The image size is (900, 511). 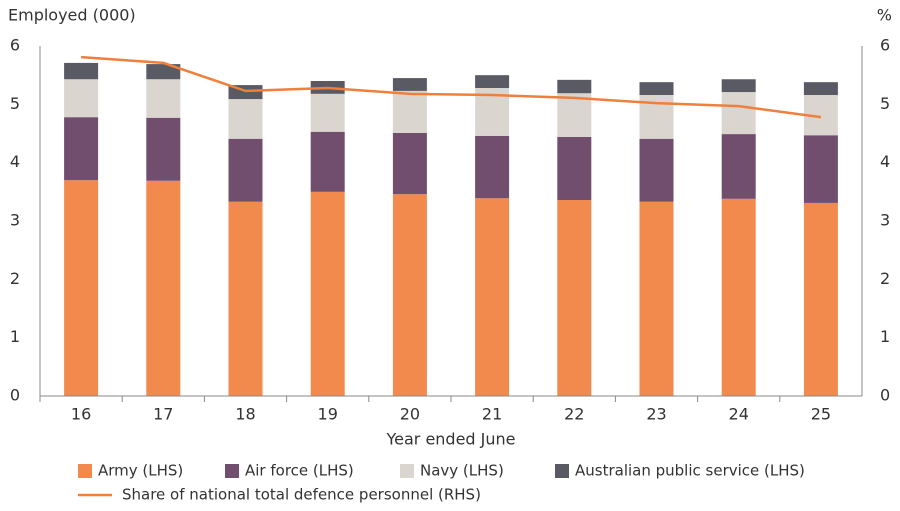 I want to click on legend-label: Navy (LHS), so click(x=462, y=471).